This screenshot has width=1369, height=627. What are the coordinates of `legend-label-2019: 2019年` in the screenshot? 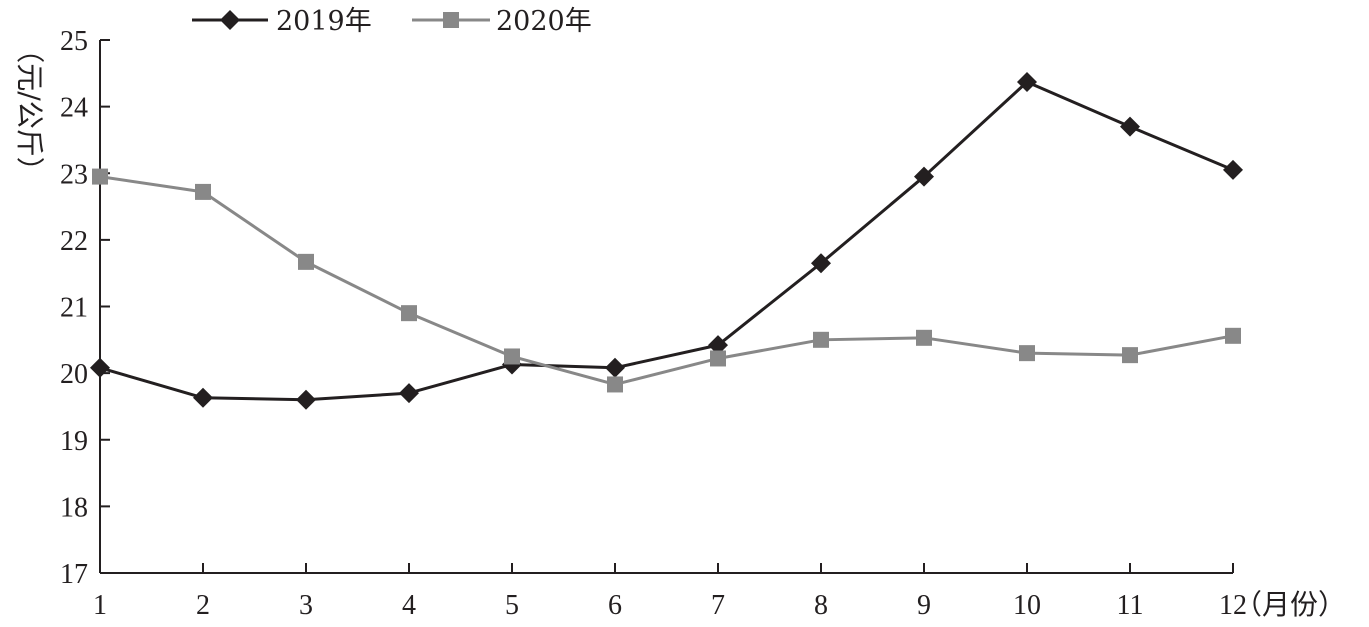 It's located at (324, 21).